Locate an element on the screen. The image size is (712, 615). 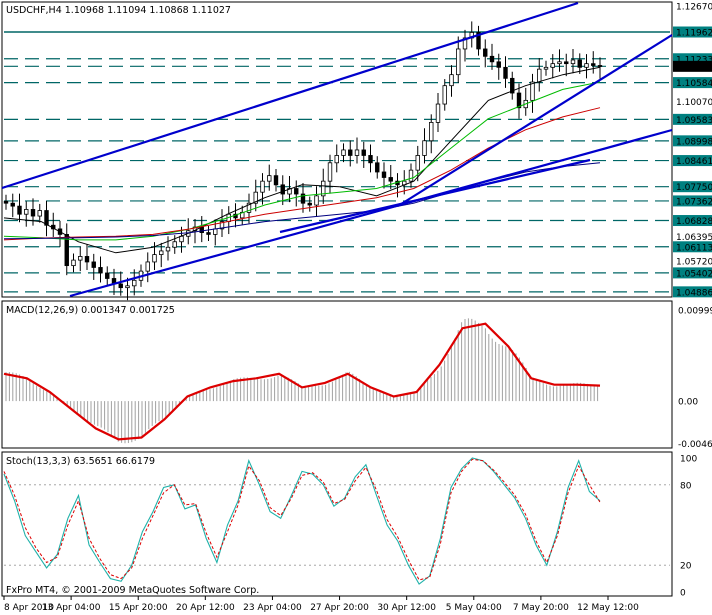
macd-tick-label: 0.00 is located at coordinates (688, 403).